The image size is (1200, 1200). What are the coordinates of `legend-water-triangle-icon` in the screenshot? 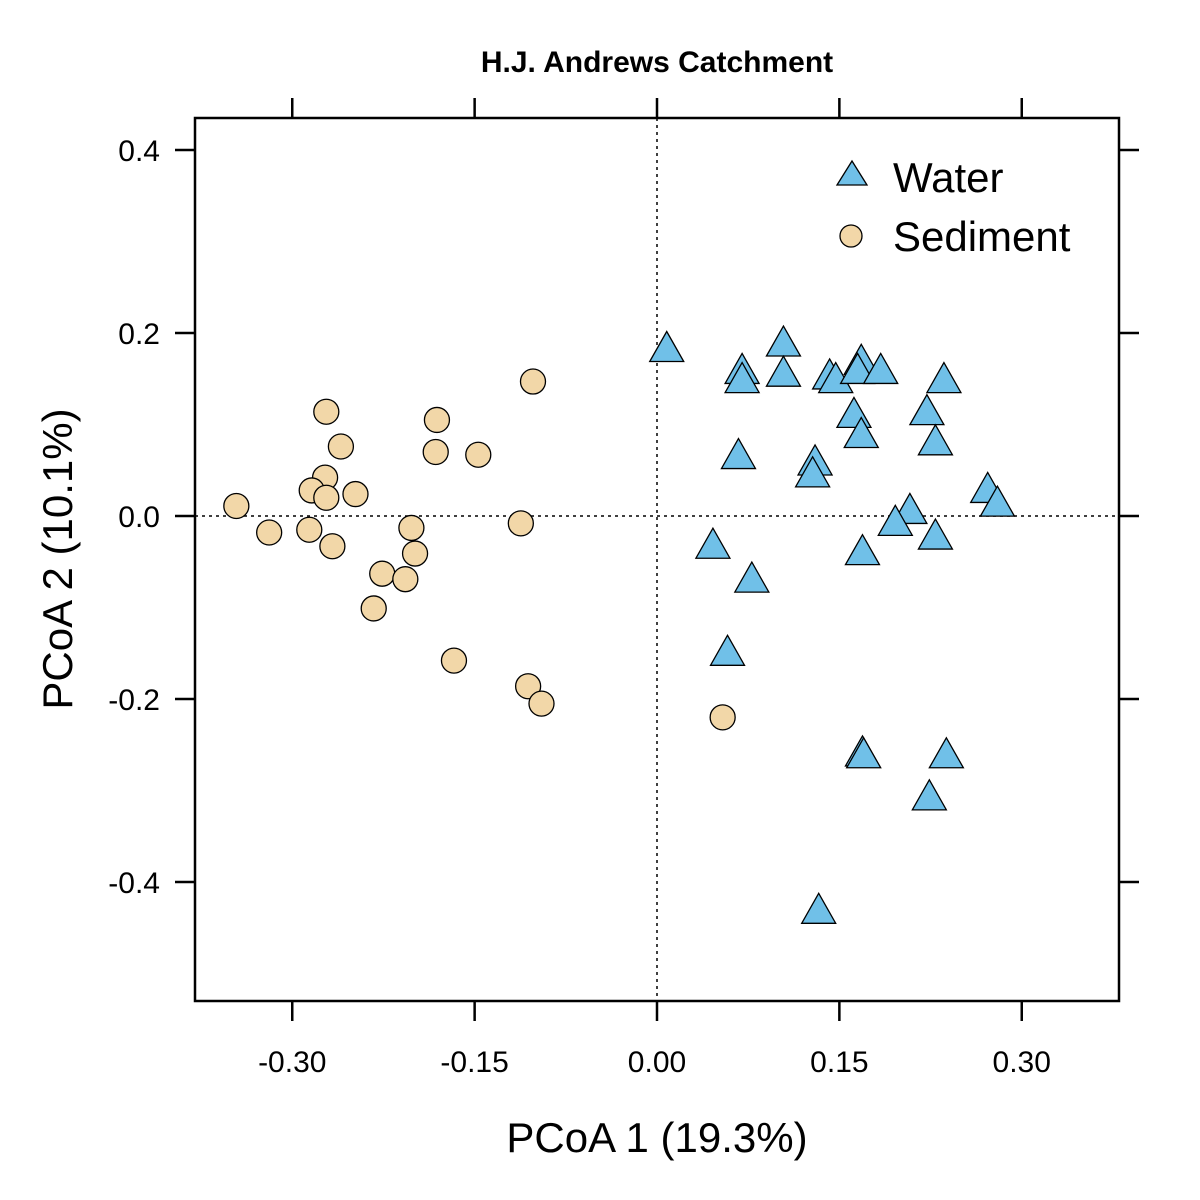 It's located at (852, 172).